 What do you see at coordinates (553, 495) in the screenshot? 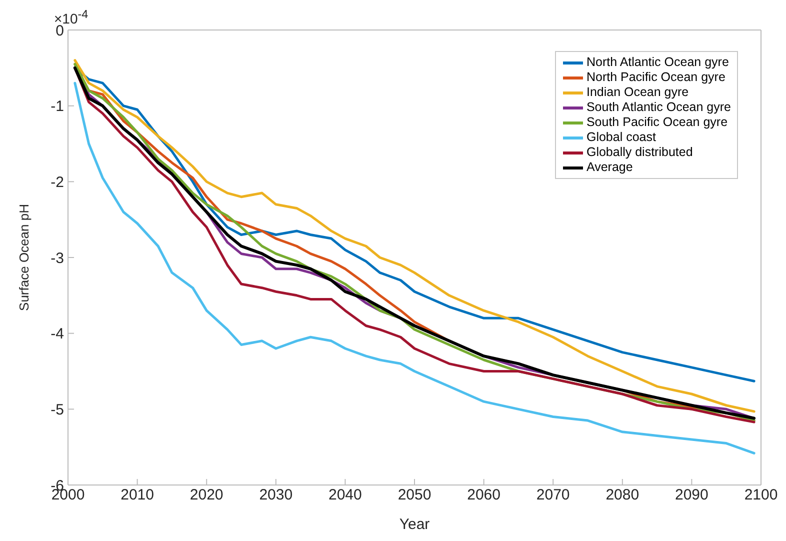
I see `x-tick-label: 2070` at bounding box center [553, 495].